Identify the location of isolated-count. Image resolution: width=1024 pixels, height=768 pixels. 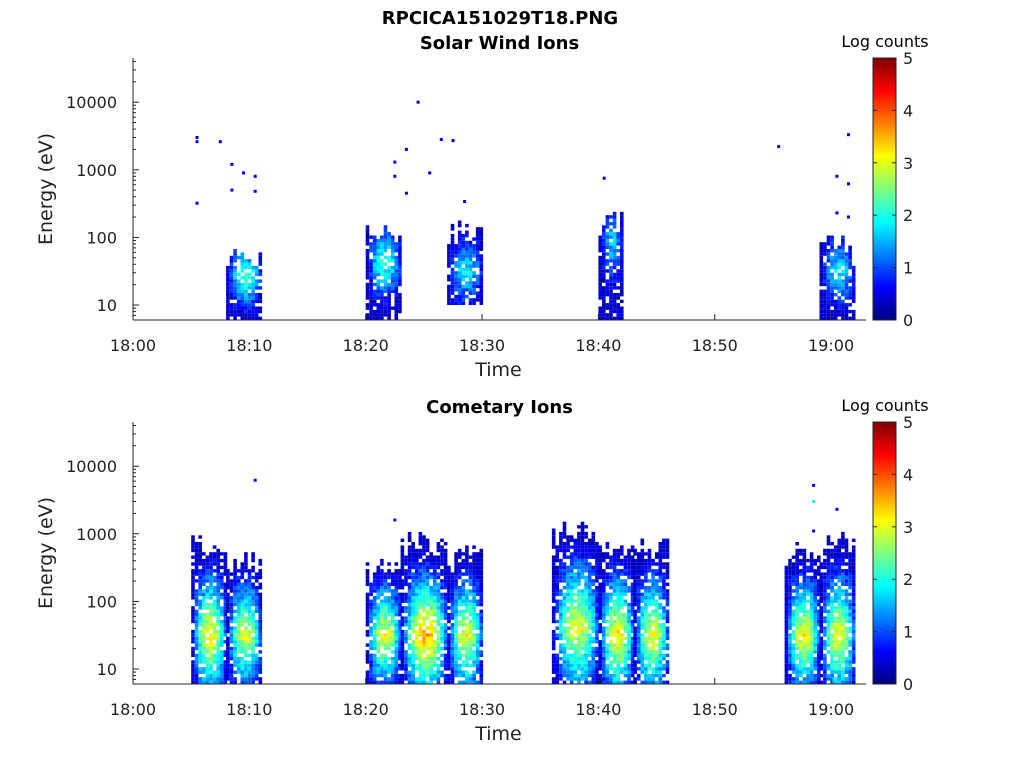
(837, 509).